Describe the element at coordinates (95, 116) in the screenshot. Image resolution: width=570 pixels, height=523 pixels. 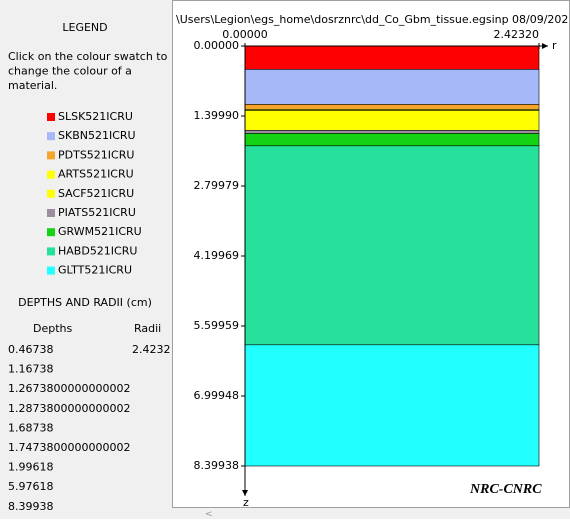
I see `material-name: SLSK521ICRU` at that location.